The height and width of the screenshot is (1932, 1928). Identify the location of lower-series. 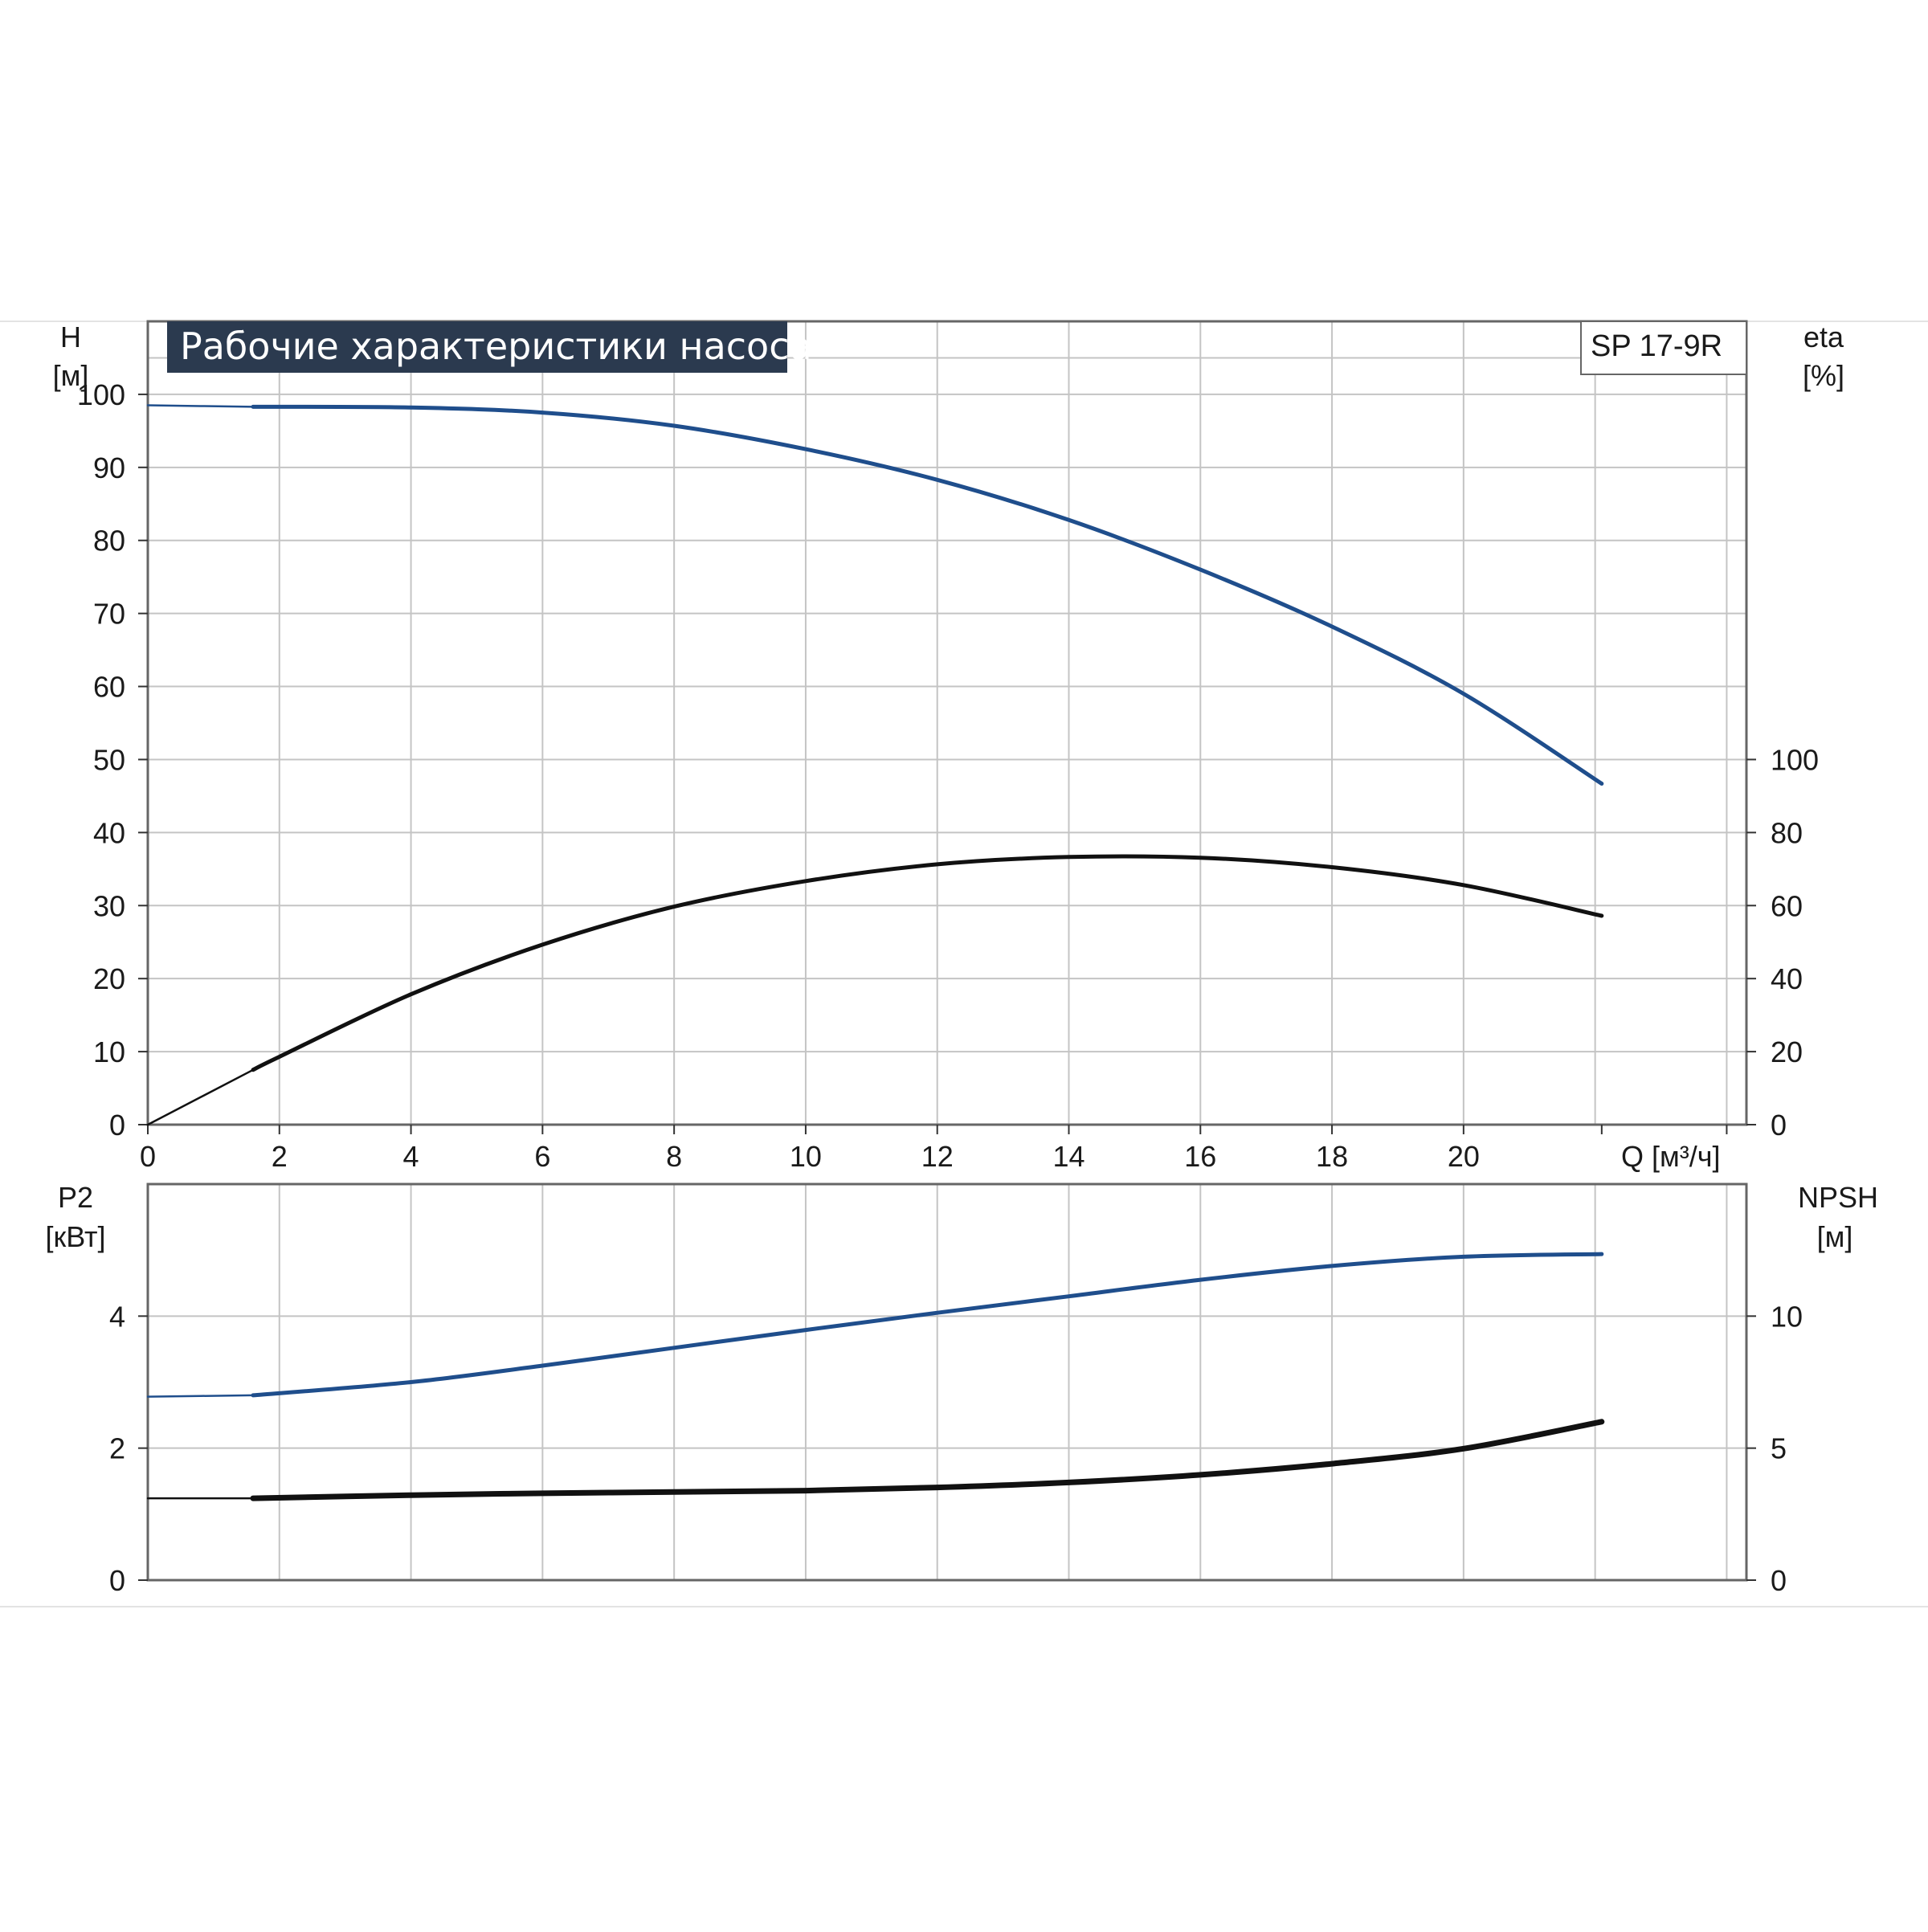
(876, 1376).